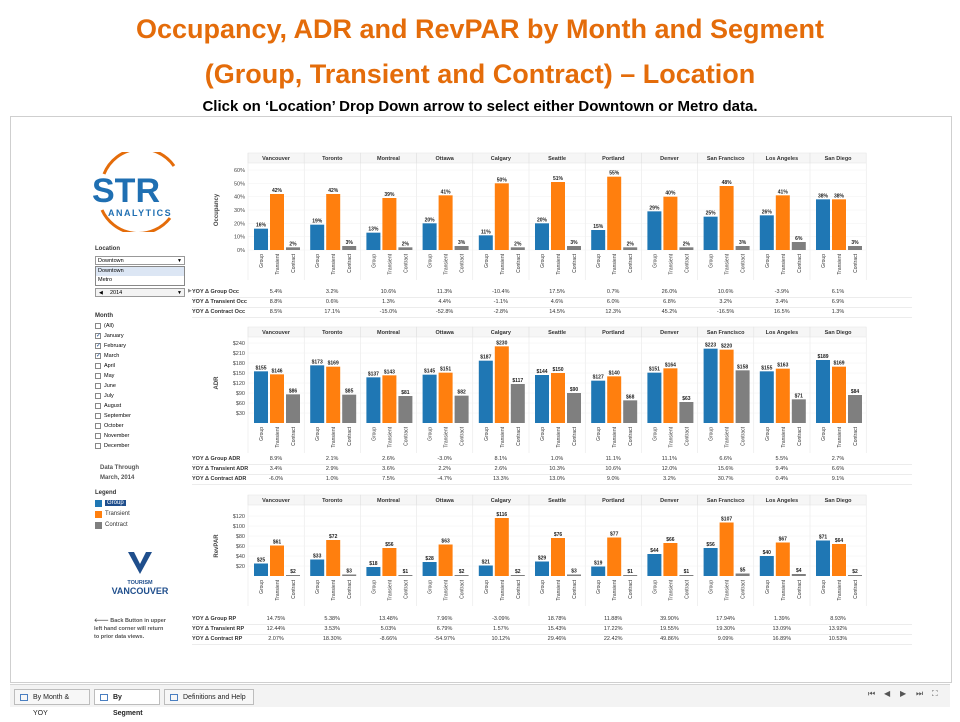 The height and width of the screenshot is (722, 960). I want to click on yoy-cell: 9.0%, so click(613, 479).